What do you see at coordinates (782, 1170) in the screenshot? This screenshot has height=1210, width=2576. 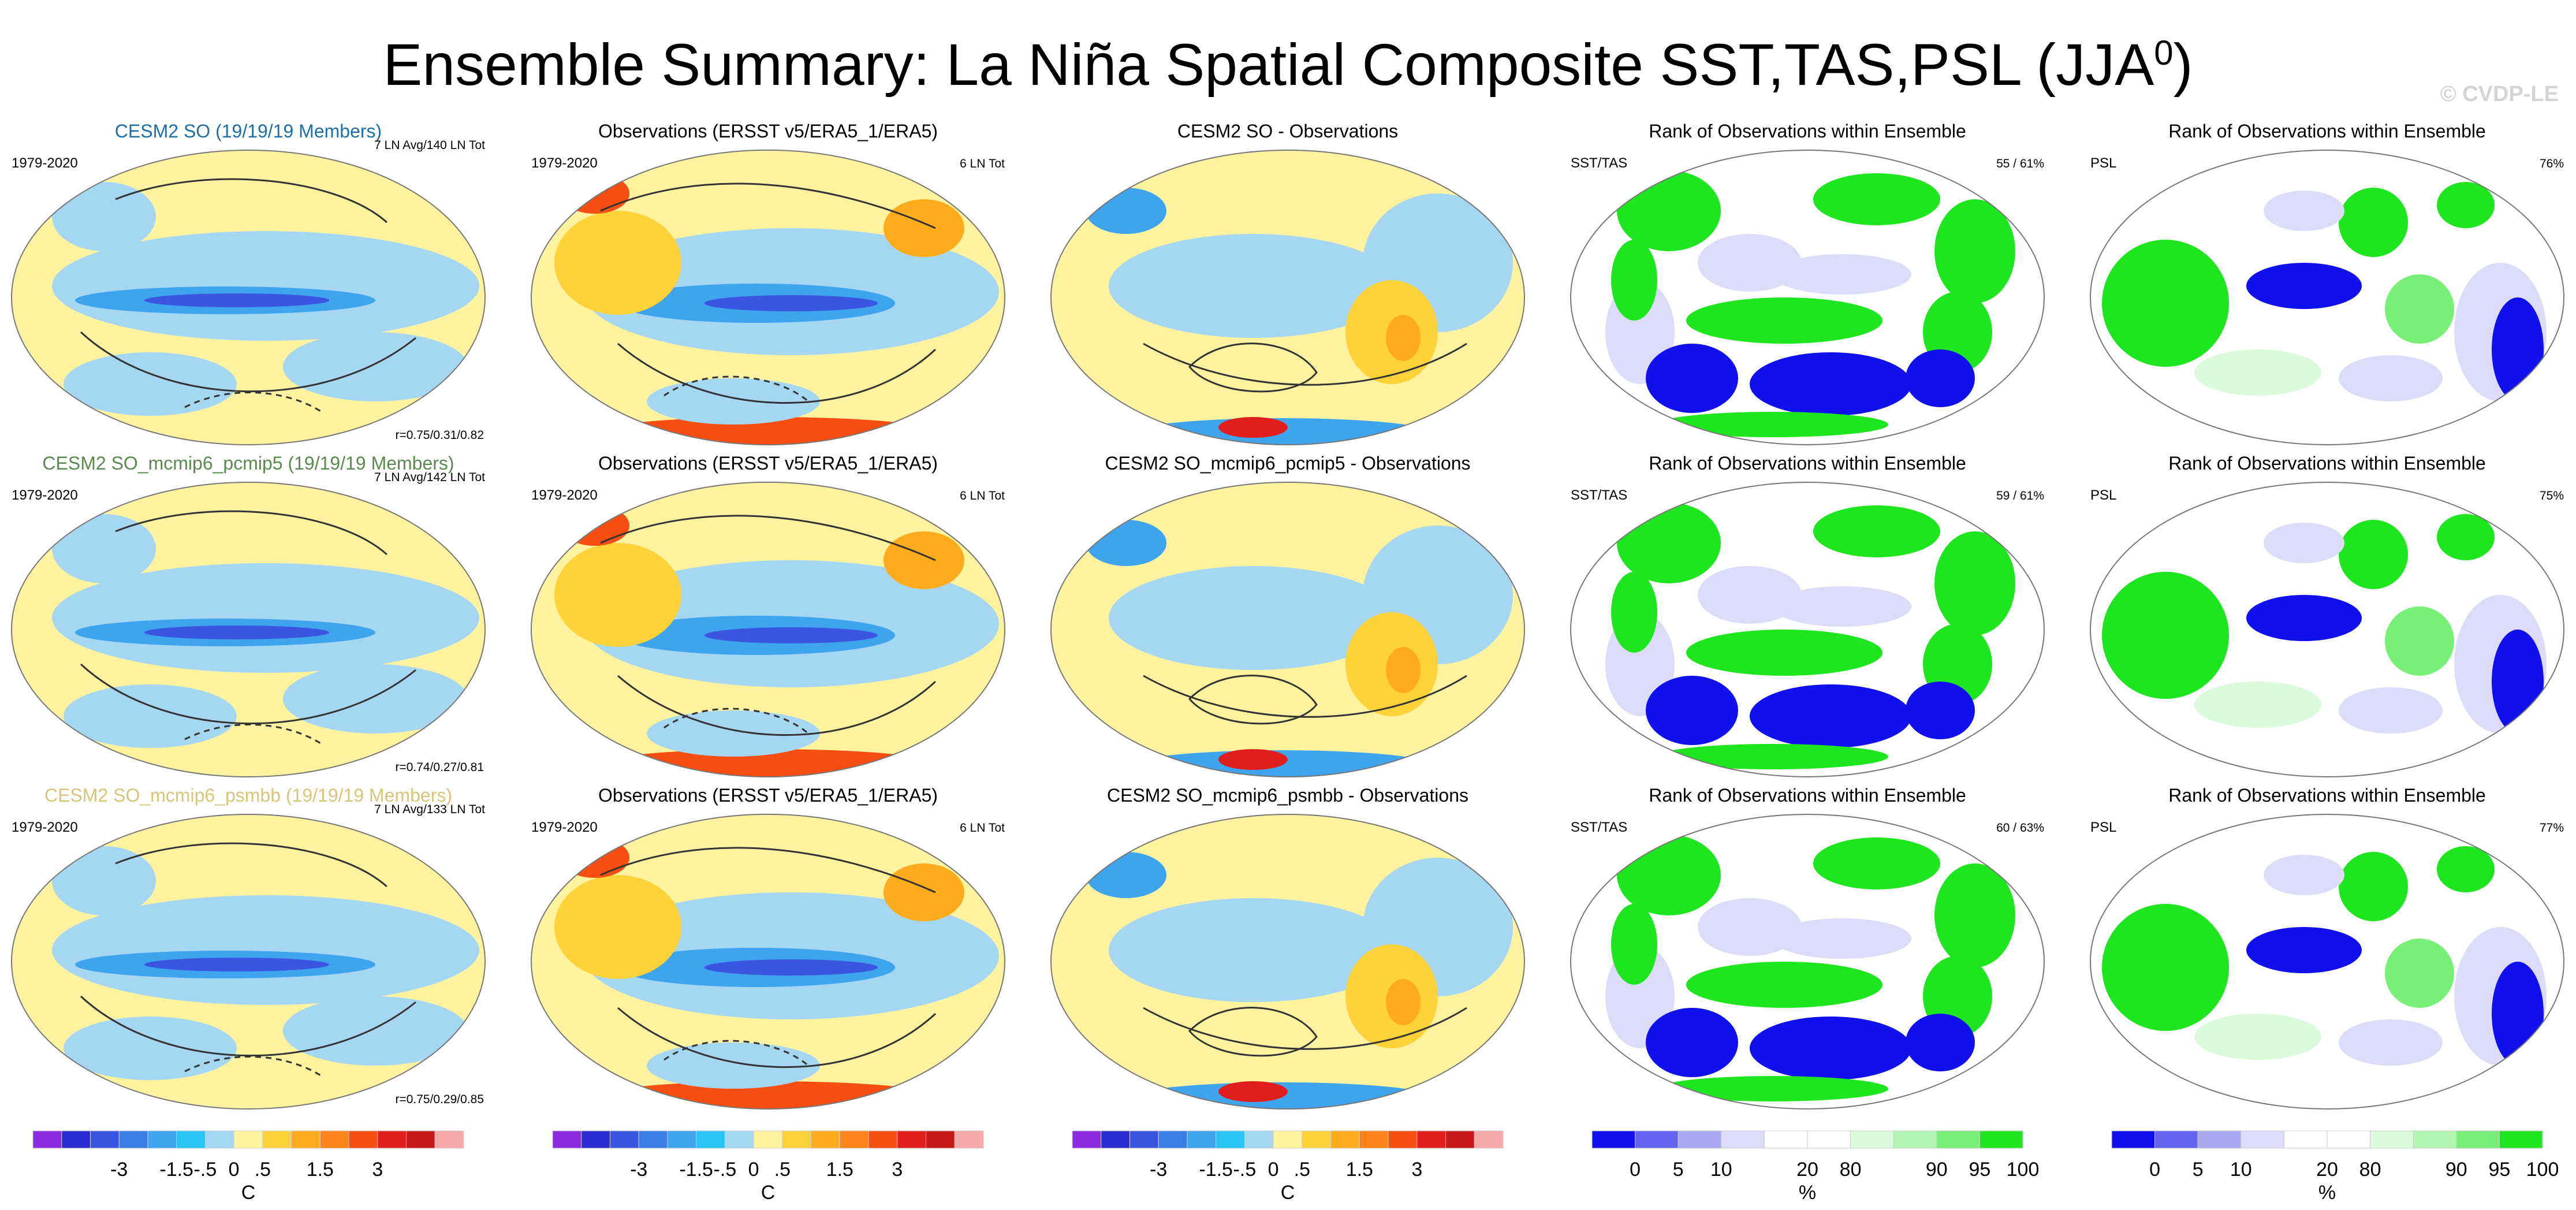 I see `colorbar-tick-label: .5` at bounding box center [782, 1170].